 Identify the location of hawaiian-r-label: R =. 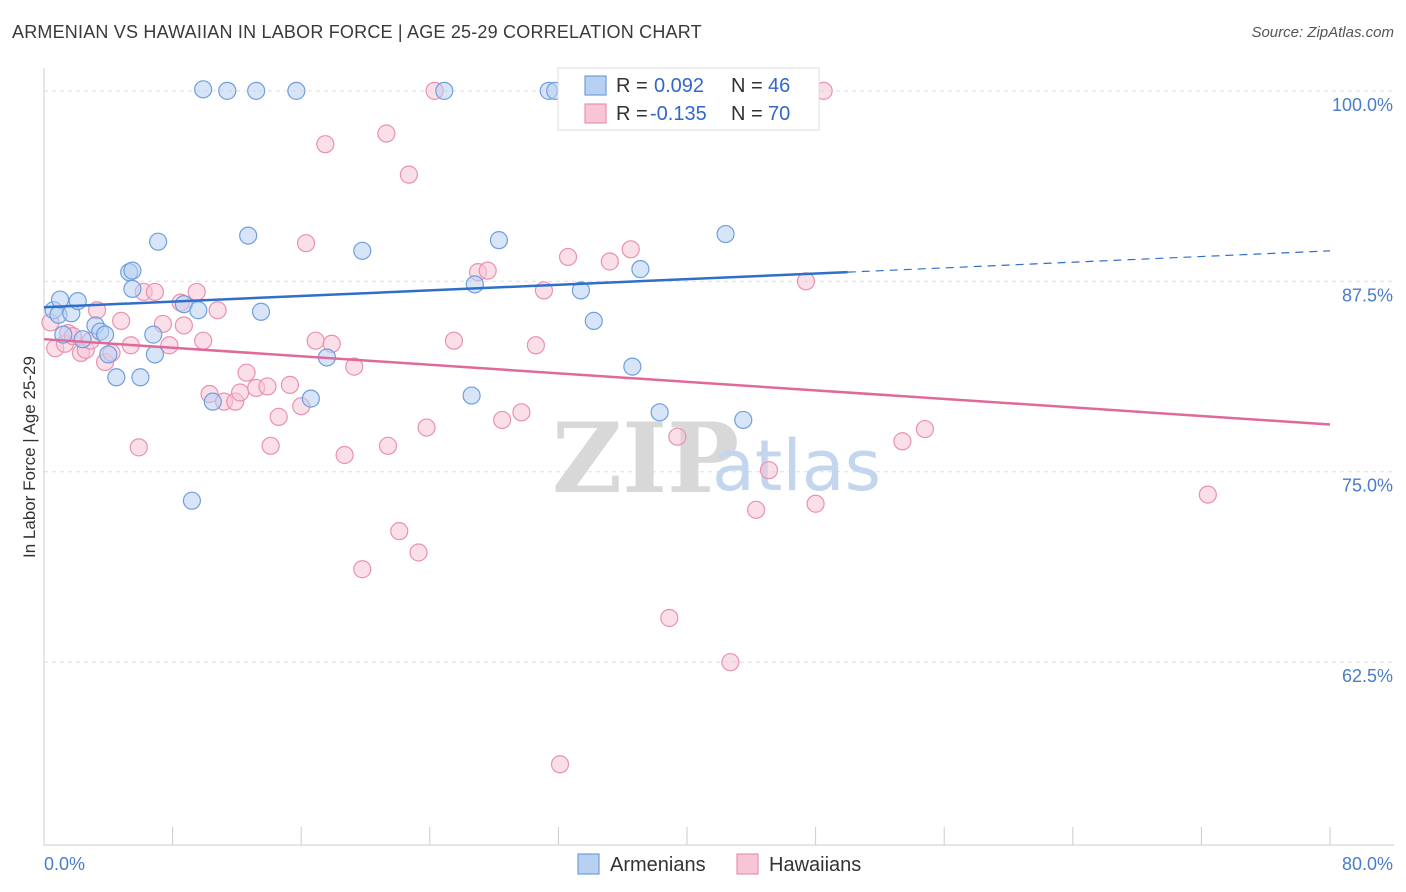
(632, 114).